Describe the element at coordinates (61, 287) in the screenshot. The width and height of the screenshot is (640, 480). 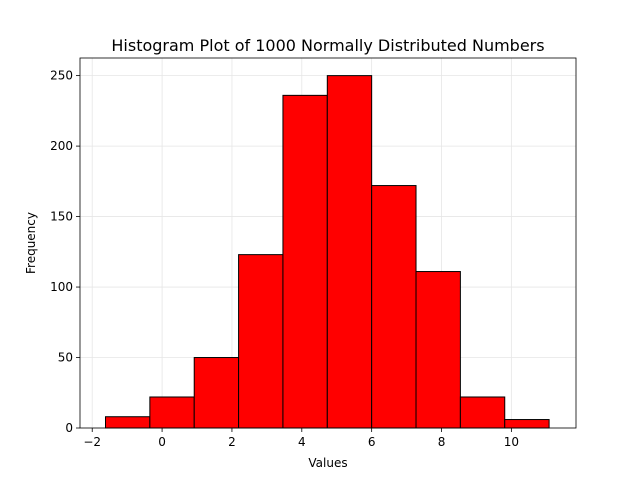
I see `y-tick-label: 100` at that location.